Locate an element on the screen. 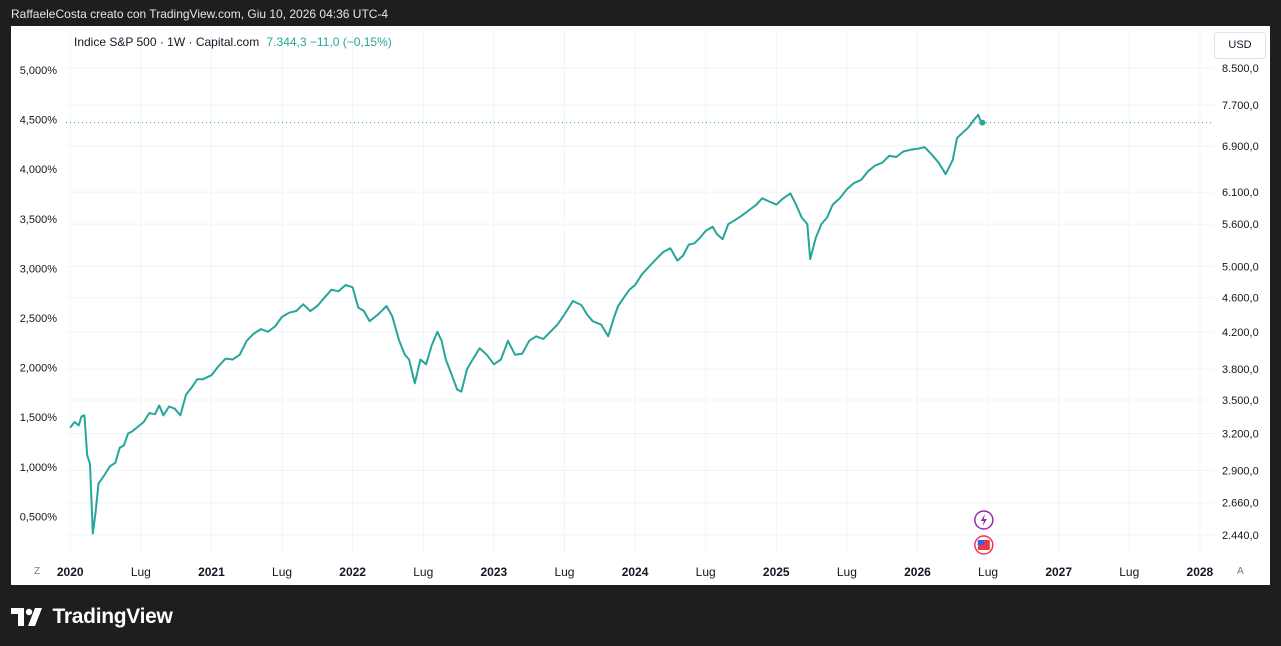 The width and height of the screenshot is (1281, 646). left-axis-tick-label: 3,000% is located at coordinates (39, 269).